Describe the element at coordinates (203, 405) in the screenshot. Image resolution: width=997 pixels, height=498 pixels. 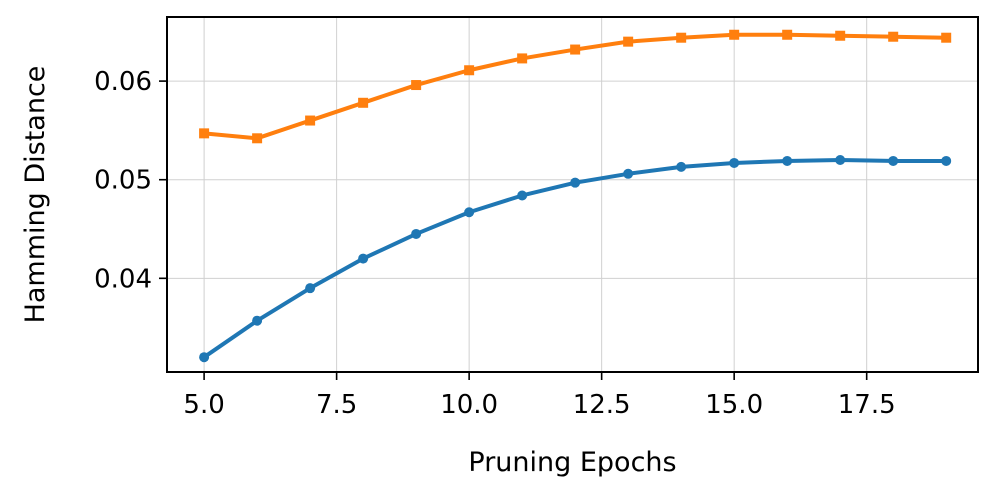
I see `x-tick-label: 5.0` at that location.